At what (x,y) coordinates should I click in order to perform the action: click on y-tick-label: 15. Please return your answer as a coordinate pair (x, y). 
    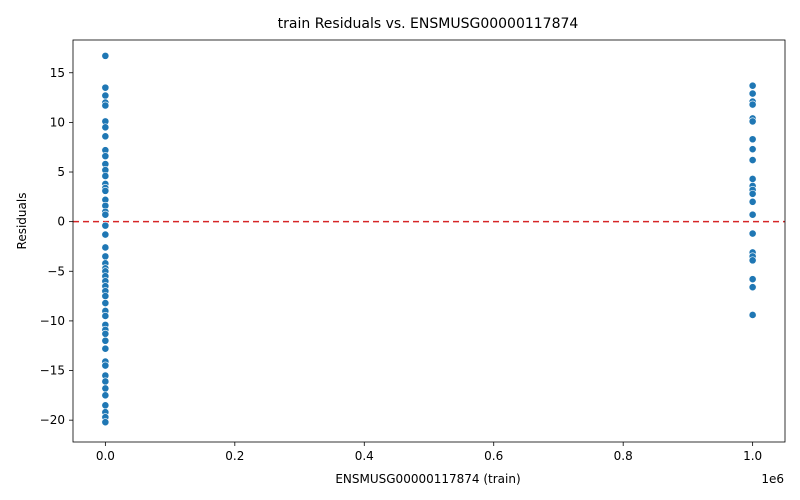
    Looking at the image, I should click on (57, 73).